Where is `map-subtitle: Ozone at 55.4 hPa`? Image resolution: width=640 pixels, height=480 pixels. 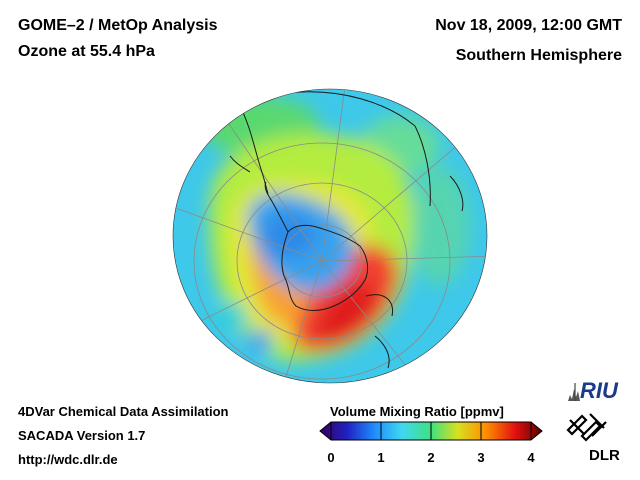
map-subtitle: Ozone at 55.4 hPa is located at coordinates (86, 51).